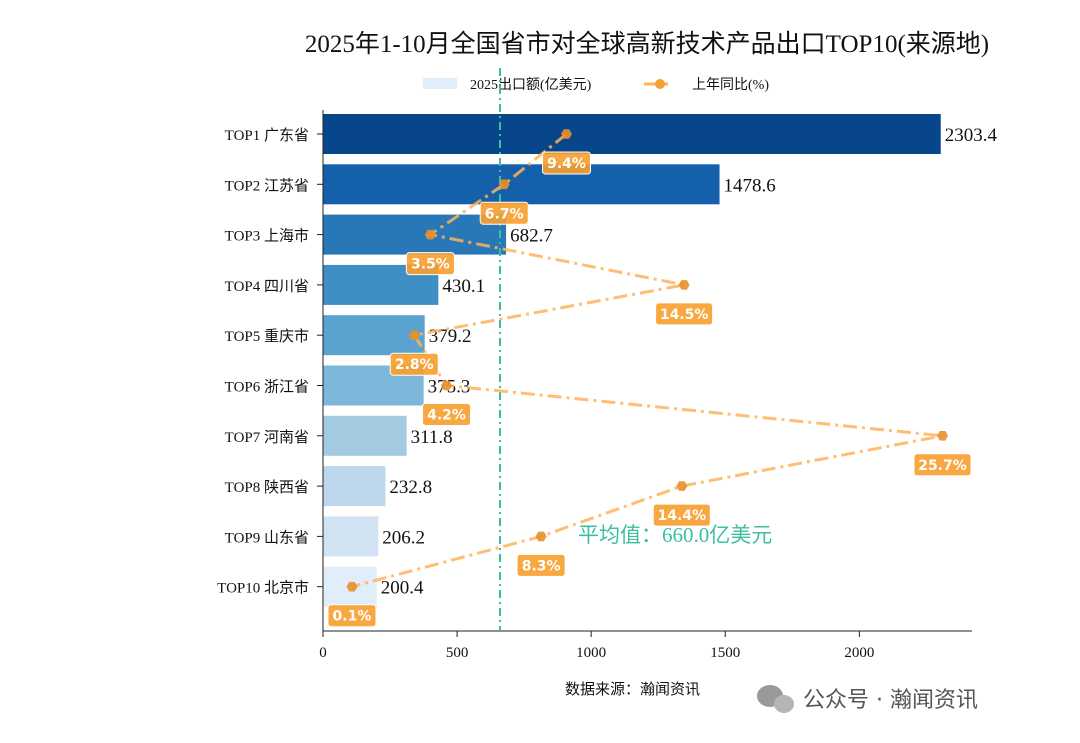 This screenshot has width=1080, height=743. I want to click on legend-label-line: 上年同比(%), so click(730, 85).